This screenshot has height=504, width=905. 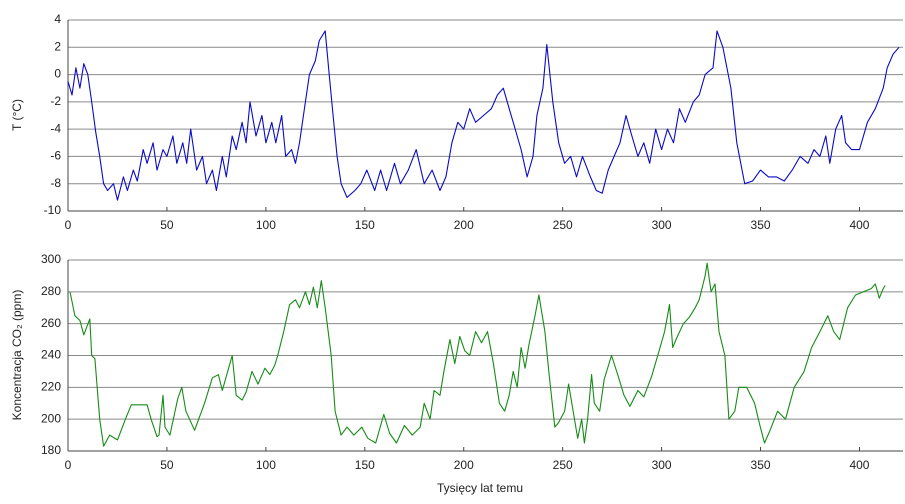 I want to click on x-axis-label: Tysięcy lat temu, so click(x=480, y=488).